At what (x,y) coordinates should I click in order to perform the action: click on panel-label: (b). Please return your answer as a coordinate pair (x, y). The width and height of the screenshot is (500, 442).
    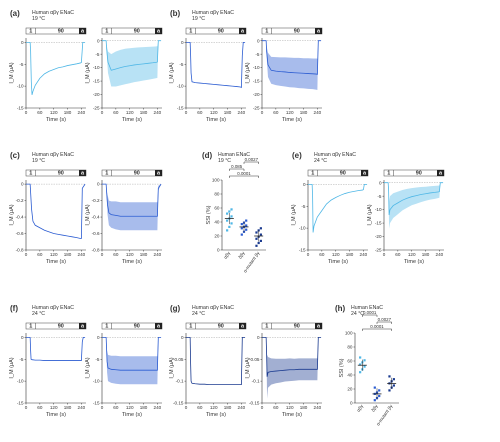
    Looking at the image, I should click on (175, 13).